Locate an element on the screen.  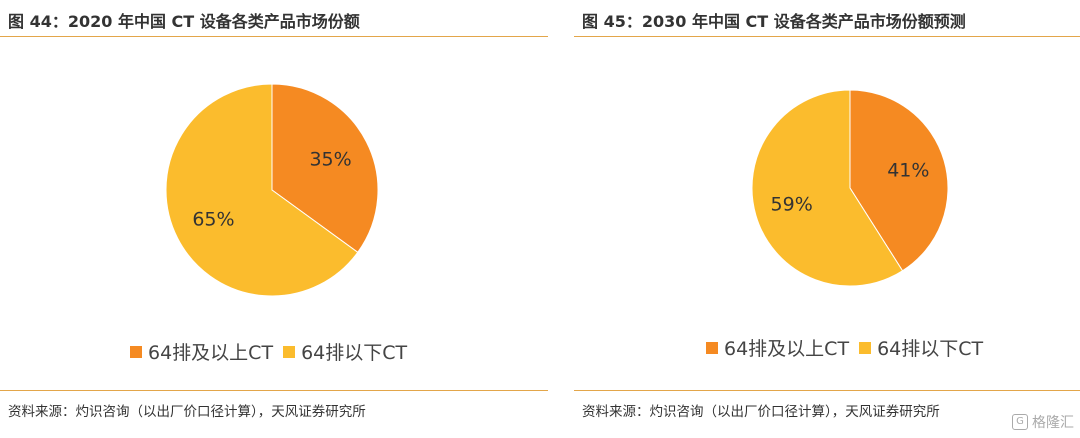
chart-title: 图 45：2030 年中国 CT 设备各类产品市场份额预测 is located at coordinates (774, 21).